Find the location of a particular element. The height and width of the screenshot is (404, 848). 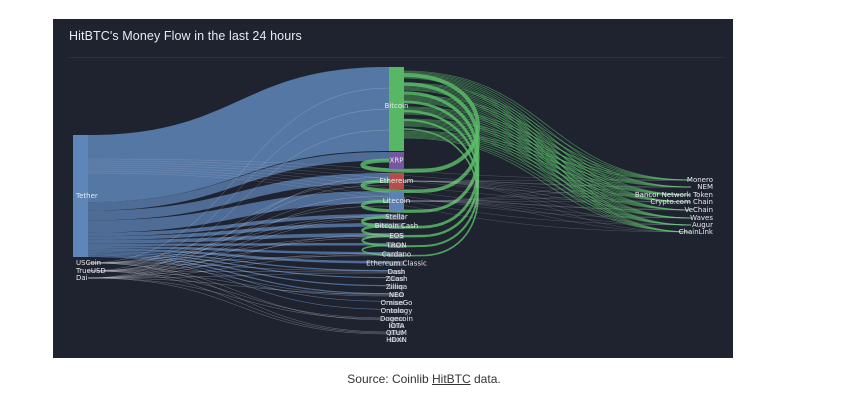

flow-tether-zilliqa is located at coordinates (238, 270).